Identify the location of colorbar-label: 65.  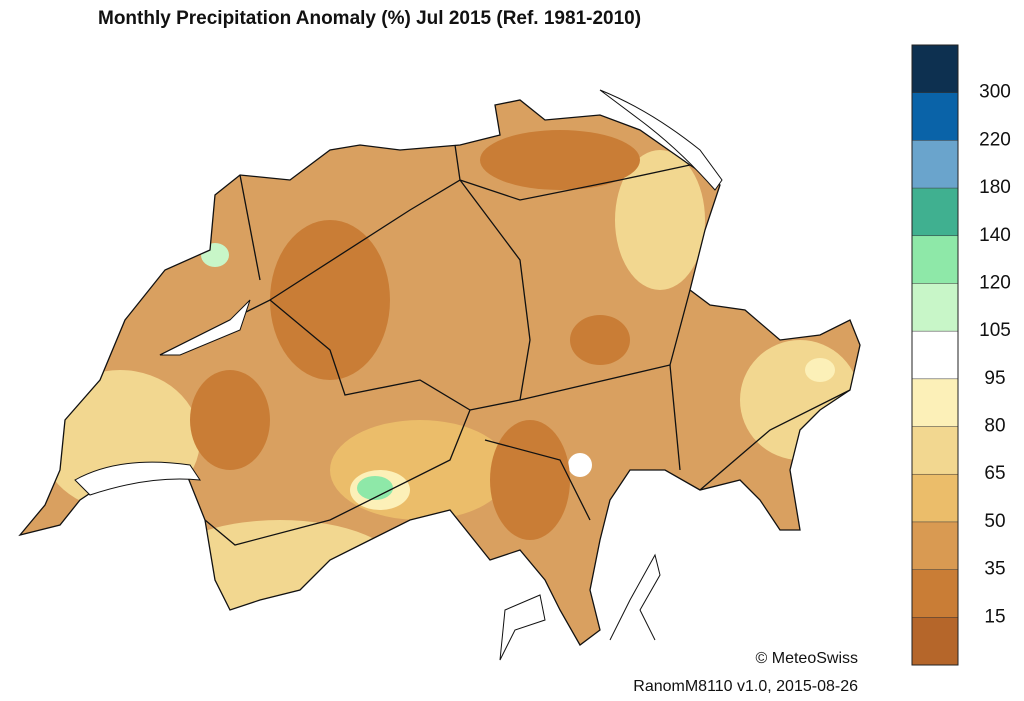
(994, 473).